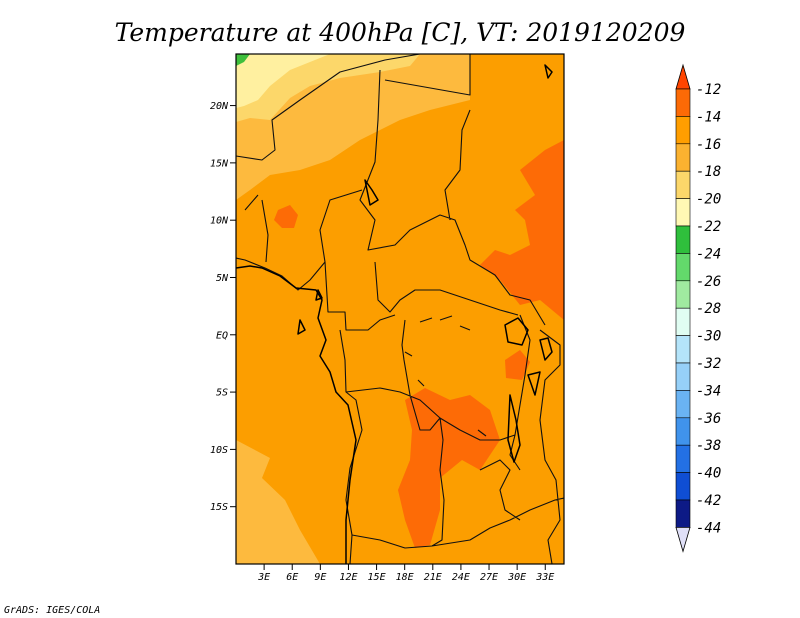  What do you see at coordinates (445, 376) in the screenshot?
I see `river-marks` at bounding box center [445, 376].